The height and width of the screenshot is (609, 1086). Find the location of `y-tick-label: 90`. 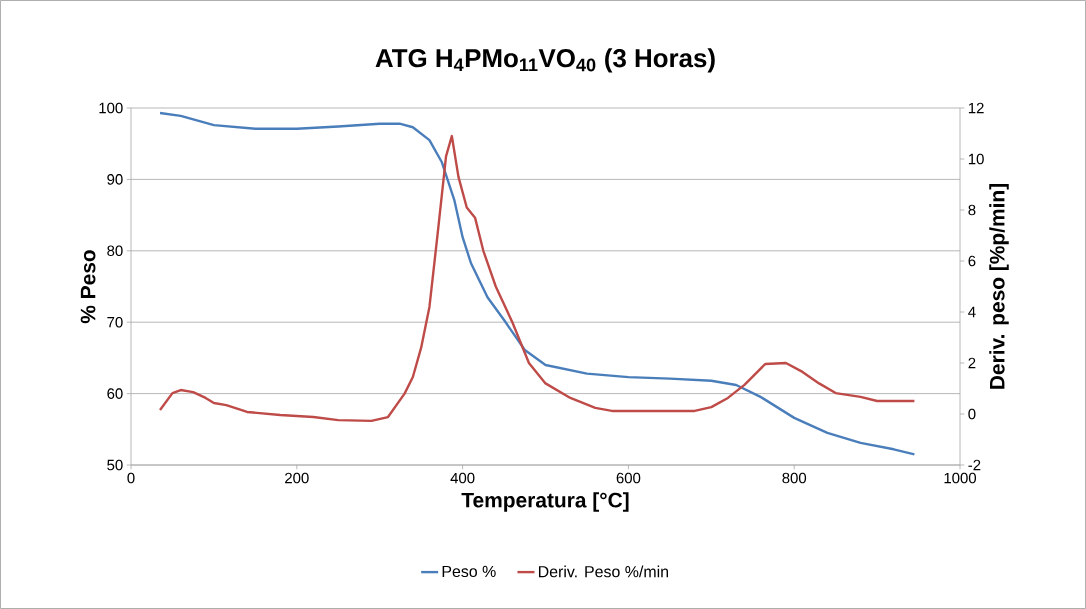

y-tick-label: 90 is located at coordinates (115, 179).